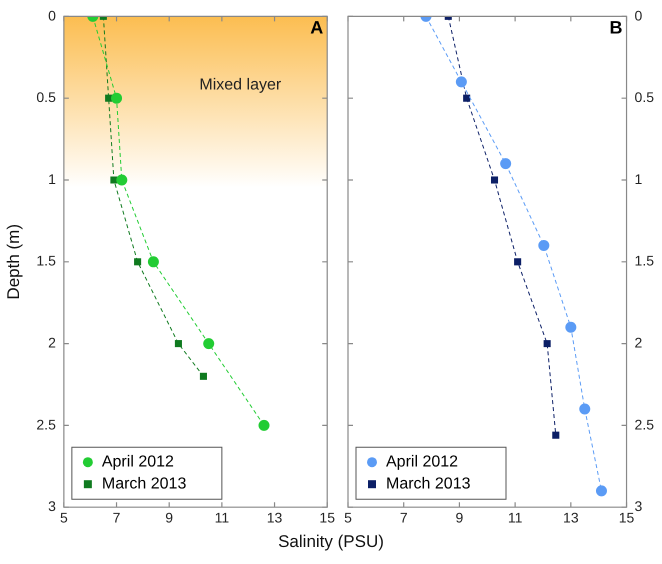  Describe the element at coordinates (317, 27) in the screenshot. I see `annotation: A` at that location.